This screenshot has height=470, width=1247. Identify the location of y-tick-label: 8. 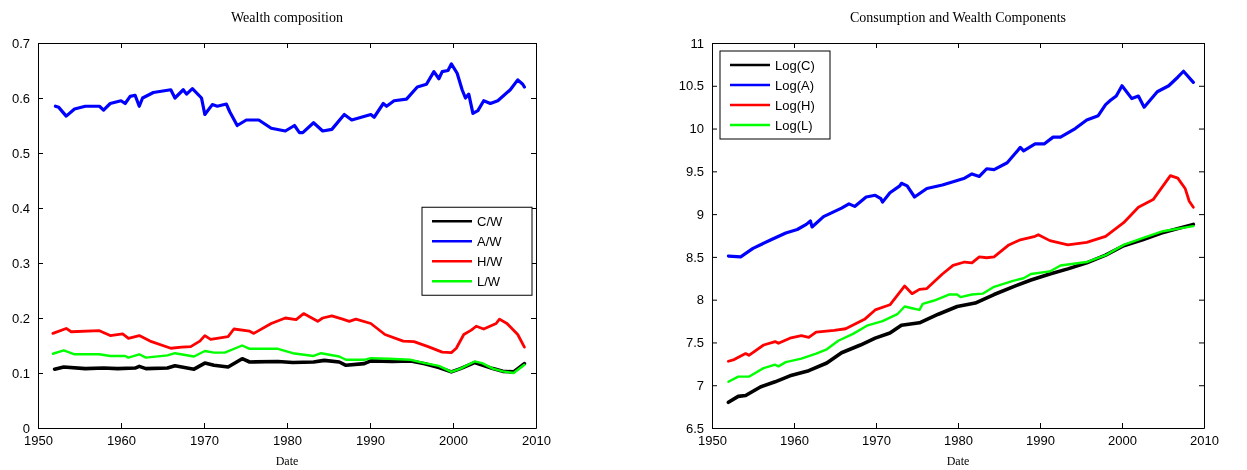
(700, 300).